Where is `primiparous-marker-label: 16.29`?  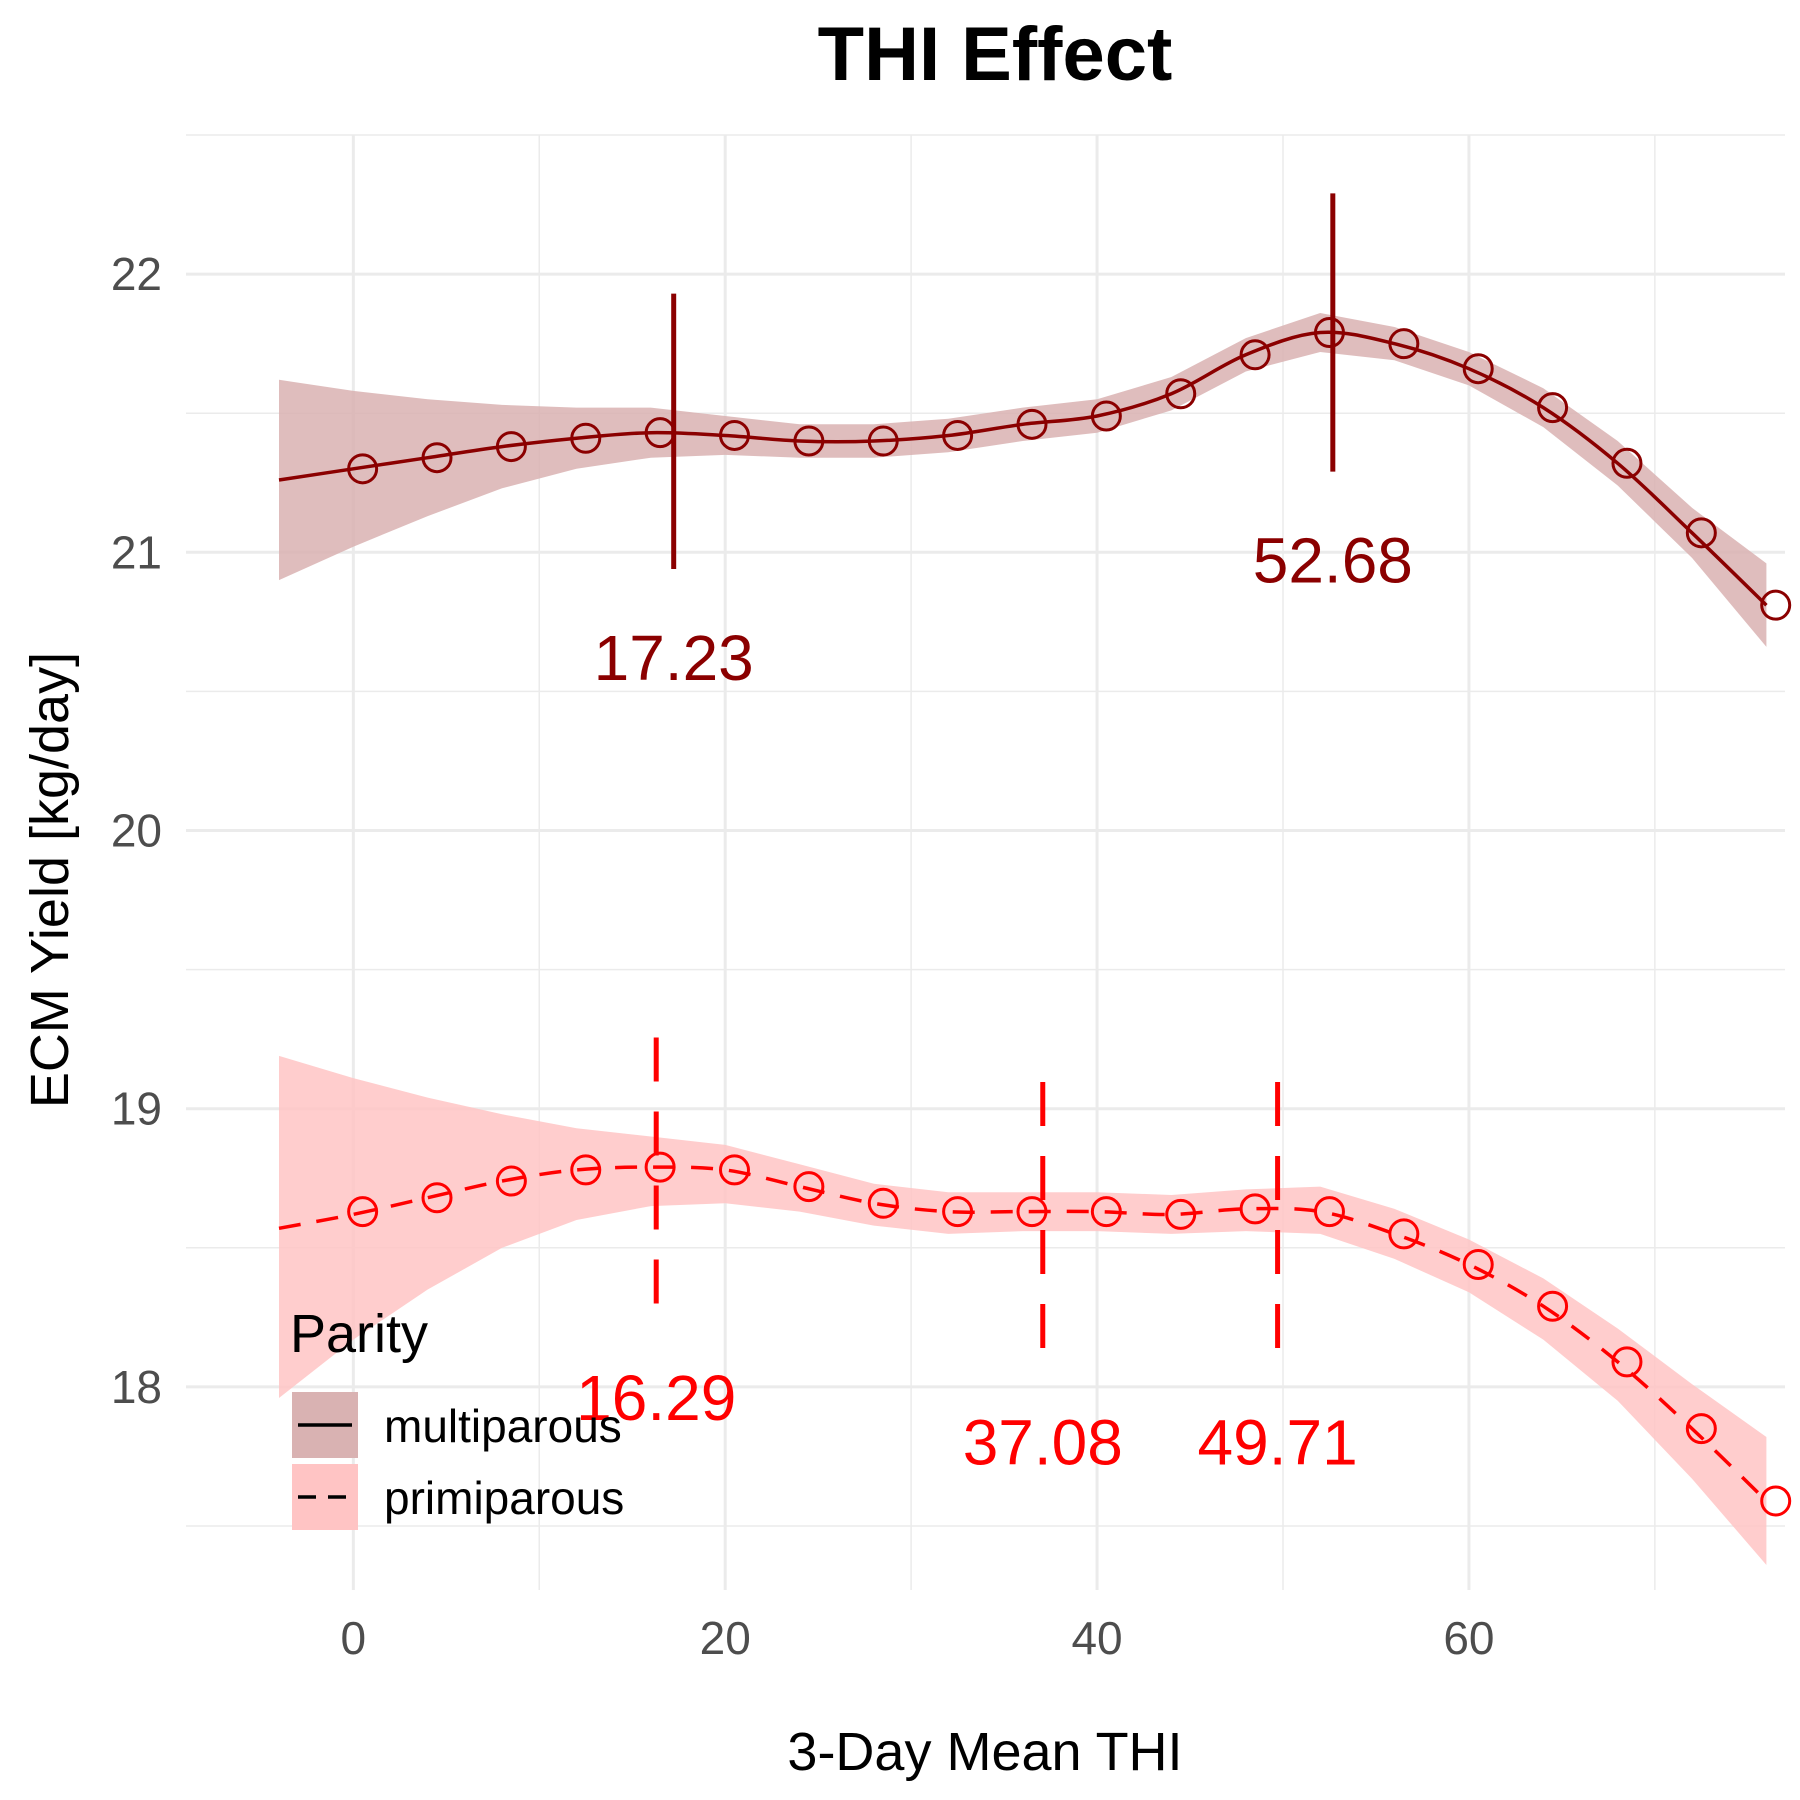 primiparous-marker-label: 16.29 is located at coordinates (656, 1398).